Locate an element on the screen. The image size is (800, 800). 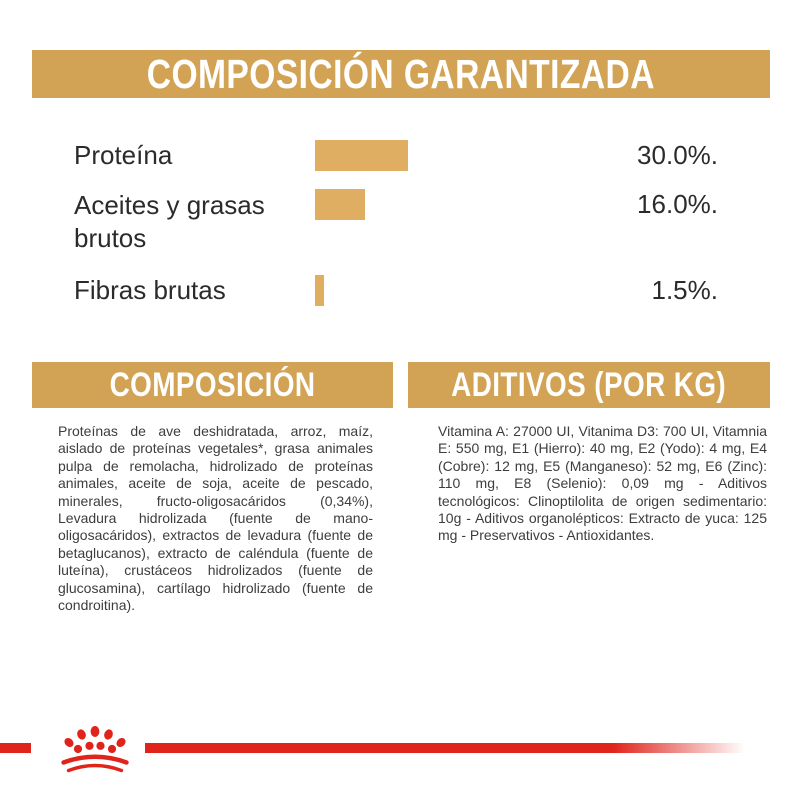
nutrient-value: 1.5%. is located at coordinates (685, 290).